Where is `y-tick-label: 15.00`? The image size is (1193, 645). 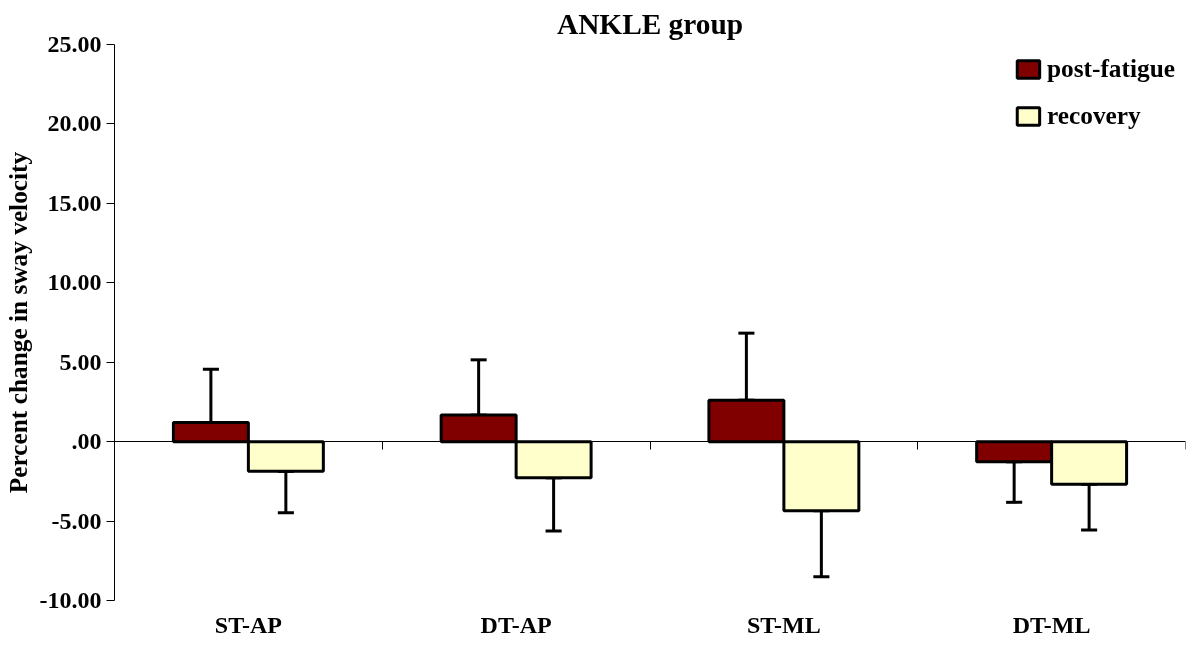 y-tick-label: 15.00 is located at coordinates (74, 202).